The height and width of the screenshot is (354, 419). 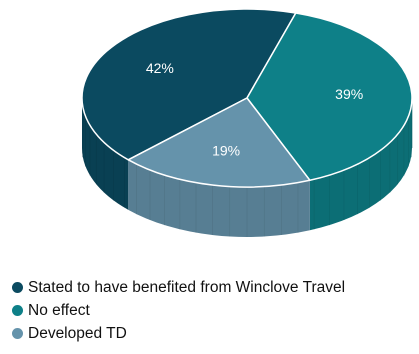 What do you see at coordinates (77, 333) in the screenshot?
I see `legend-label: Developed TD` at bounding box center [77, 333].